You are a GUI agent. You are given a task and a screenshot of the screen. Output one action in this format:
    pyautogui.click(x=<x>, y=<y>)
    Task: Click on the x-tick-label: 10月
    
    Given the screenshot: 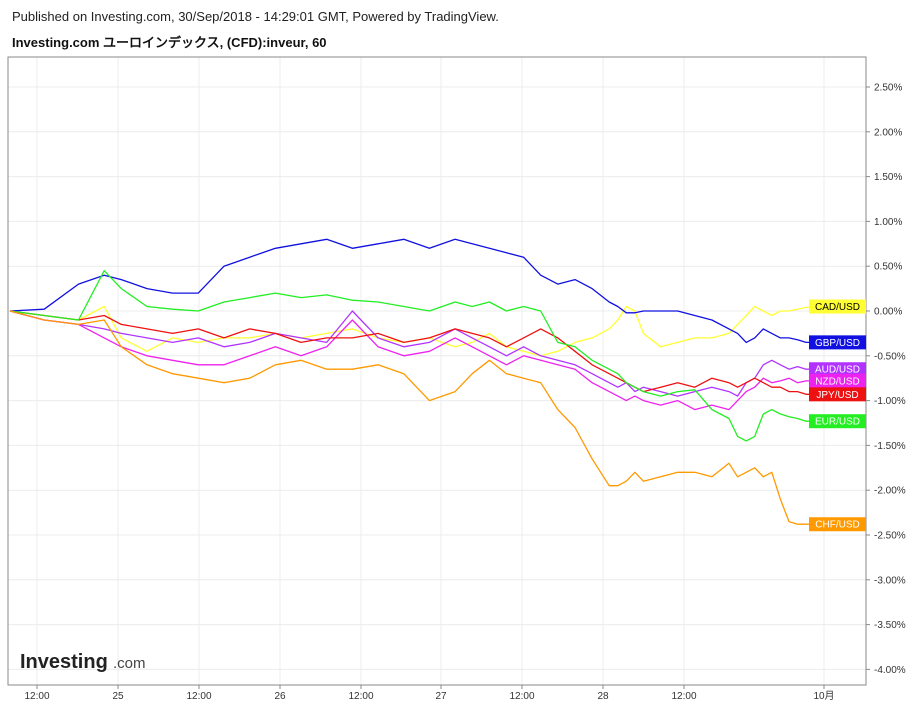 What is the action you would take?
    pyautogui.click(x=823, y=696)
    